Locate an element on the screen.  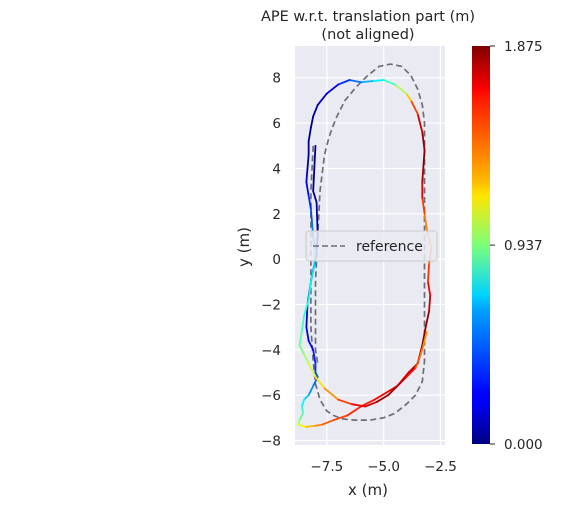
x-axis-ticks: −7.5 −5.0 −2.5 is located at coordinates (383, 467).